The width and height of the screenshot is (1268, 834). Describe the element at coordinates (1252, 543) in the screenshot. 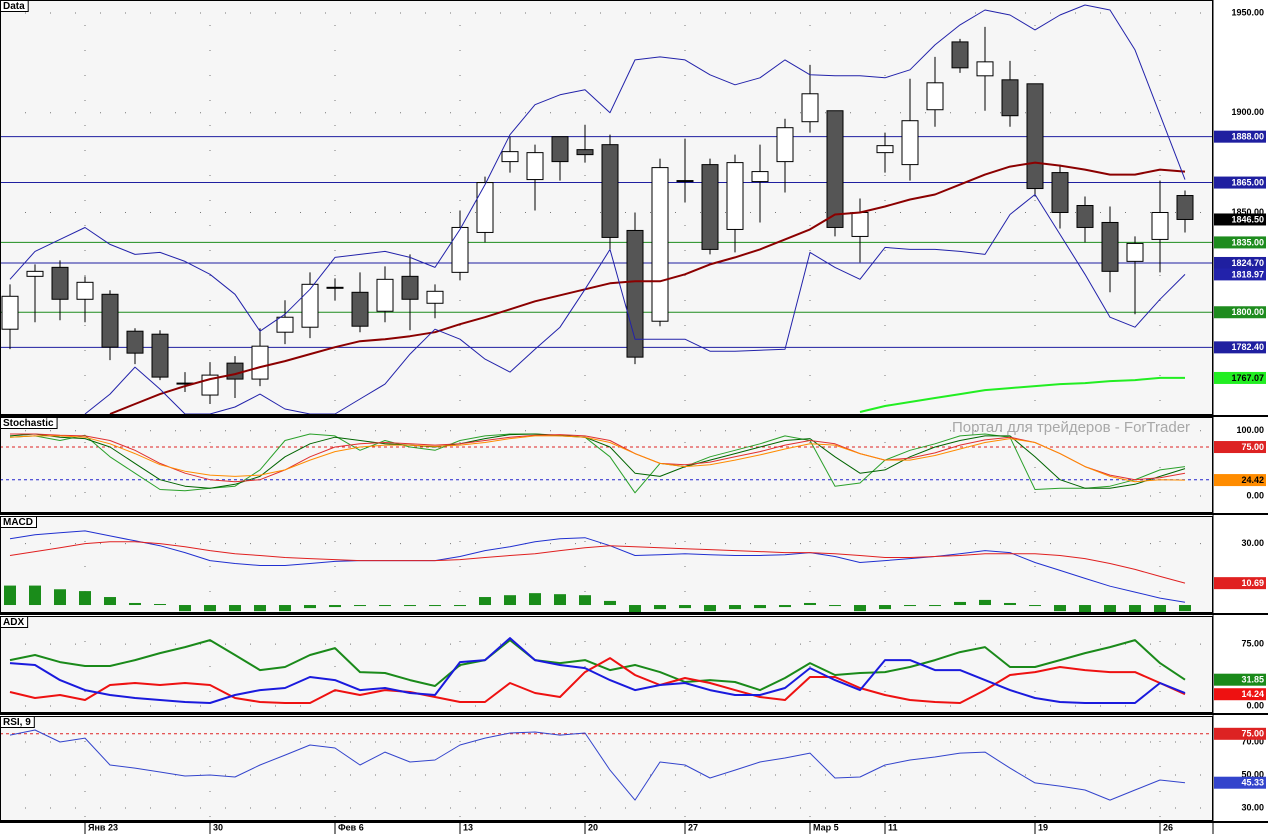

I see `y-tick-label: 30.00` at that location.